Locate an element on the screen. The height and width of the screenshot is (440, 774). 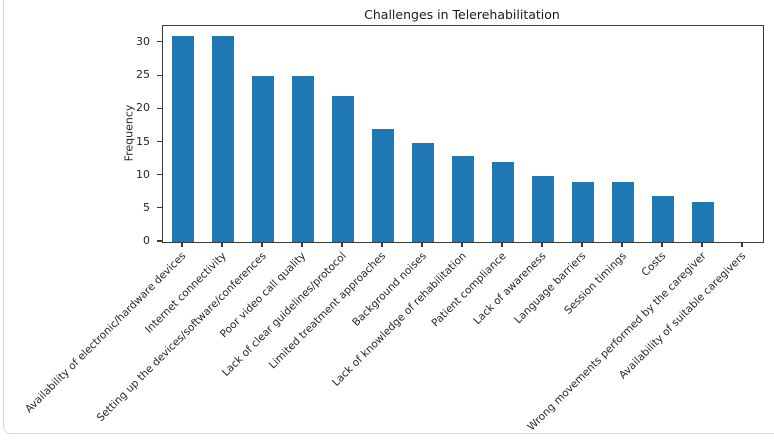
y-tick-label: 15 is located at coordinates (143, 141).